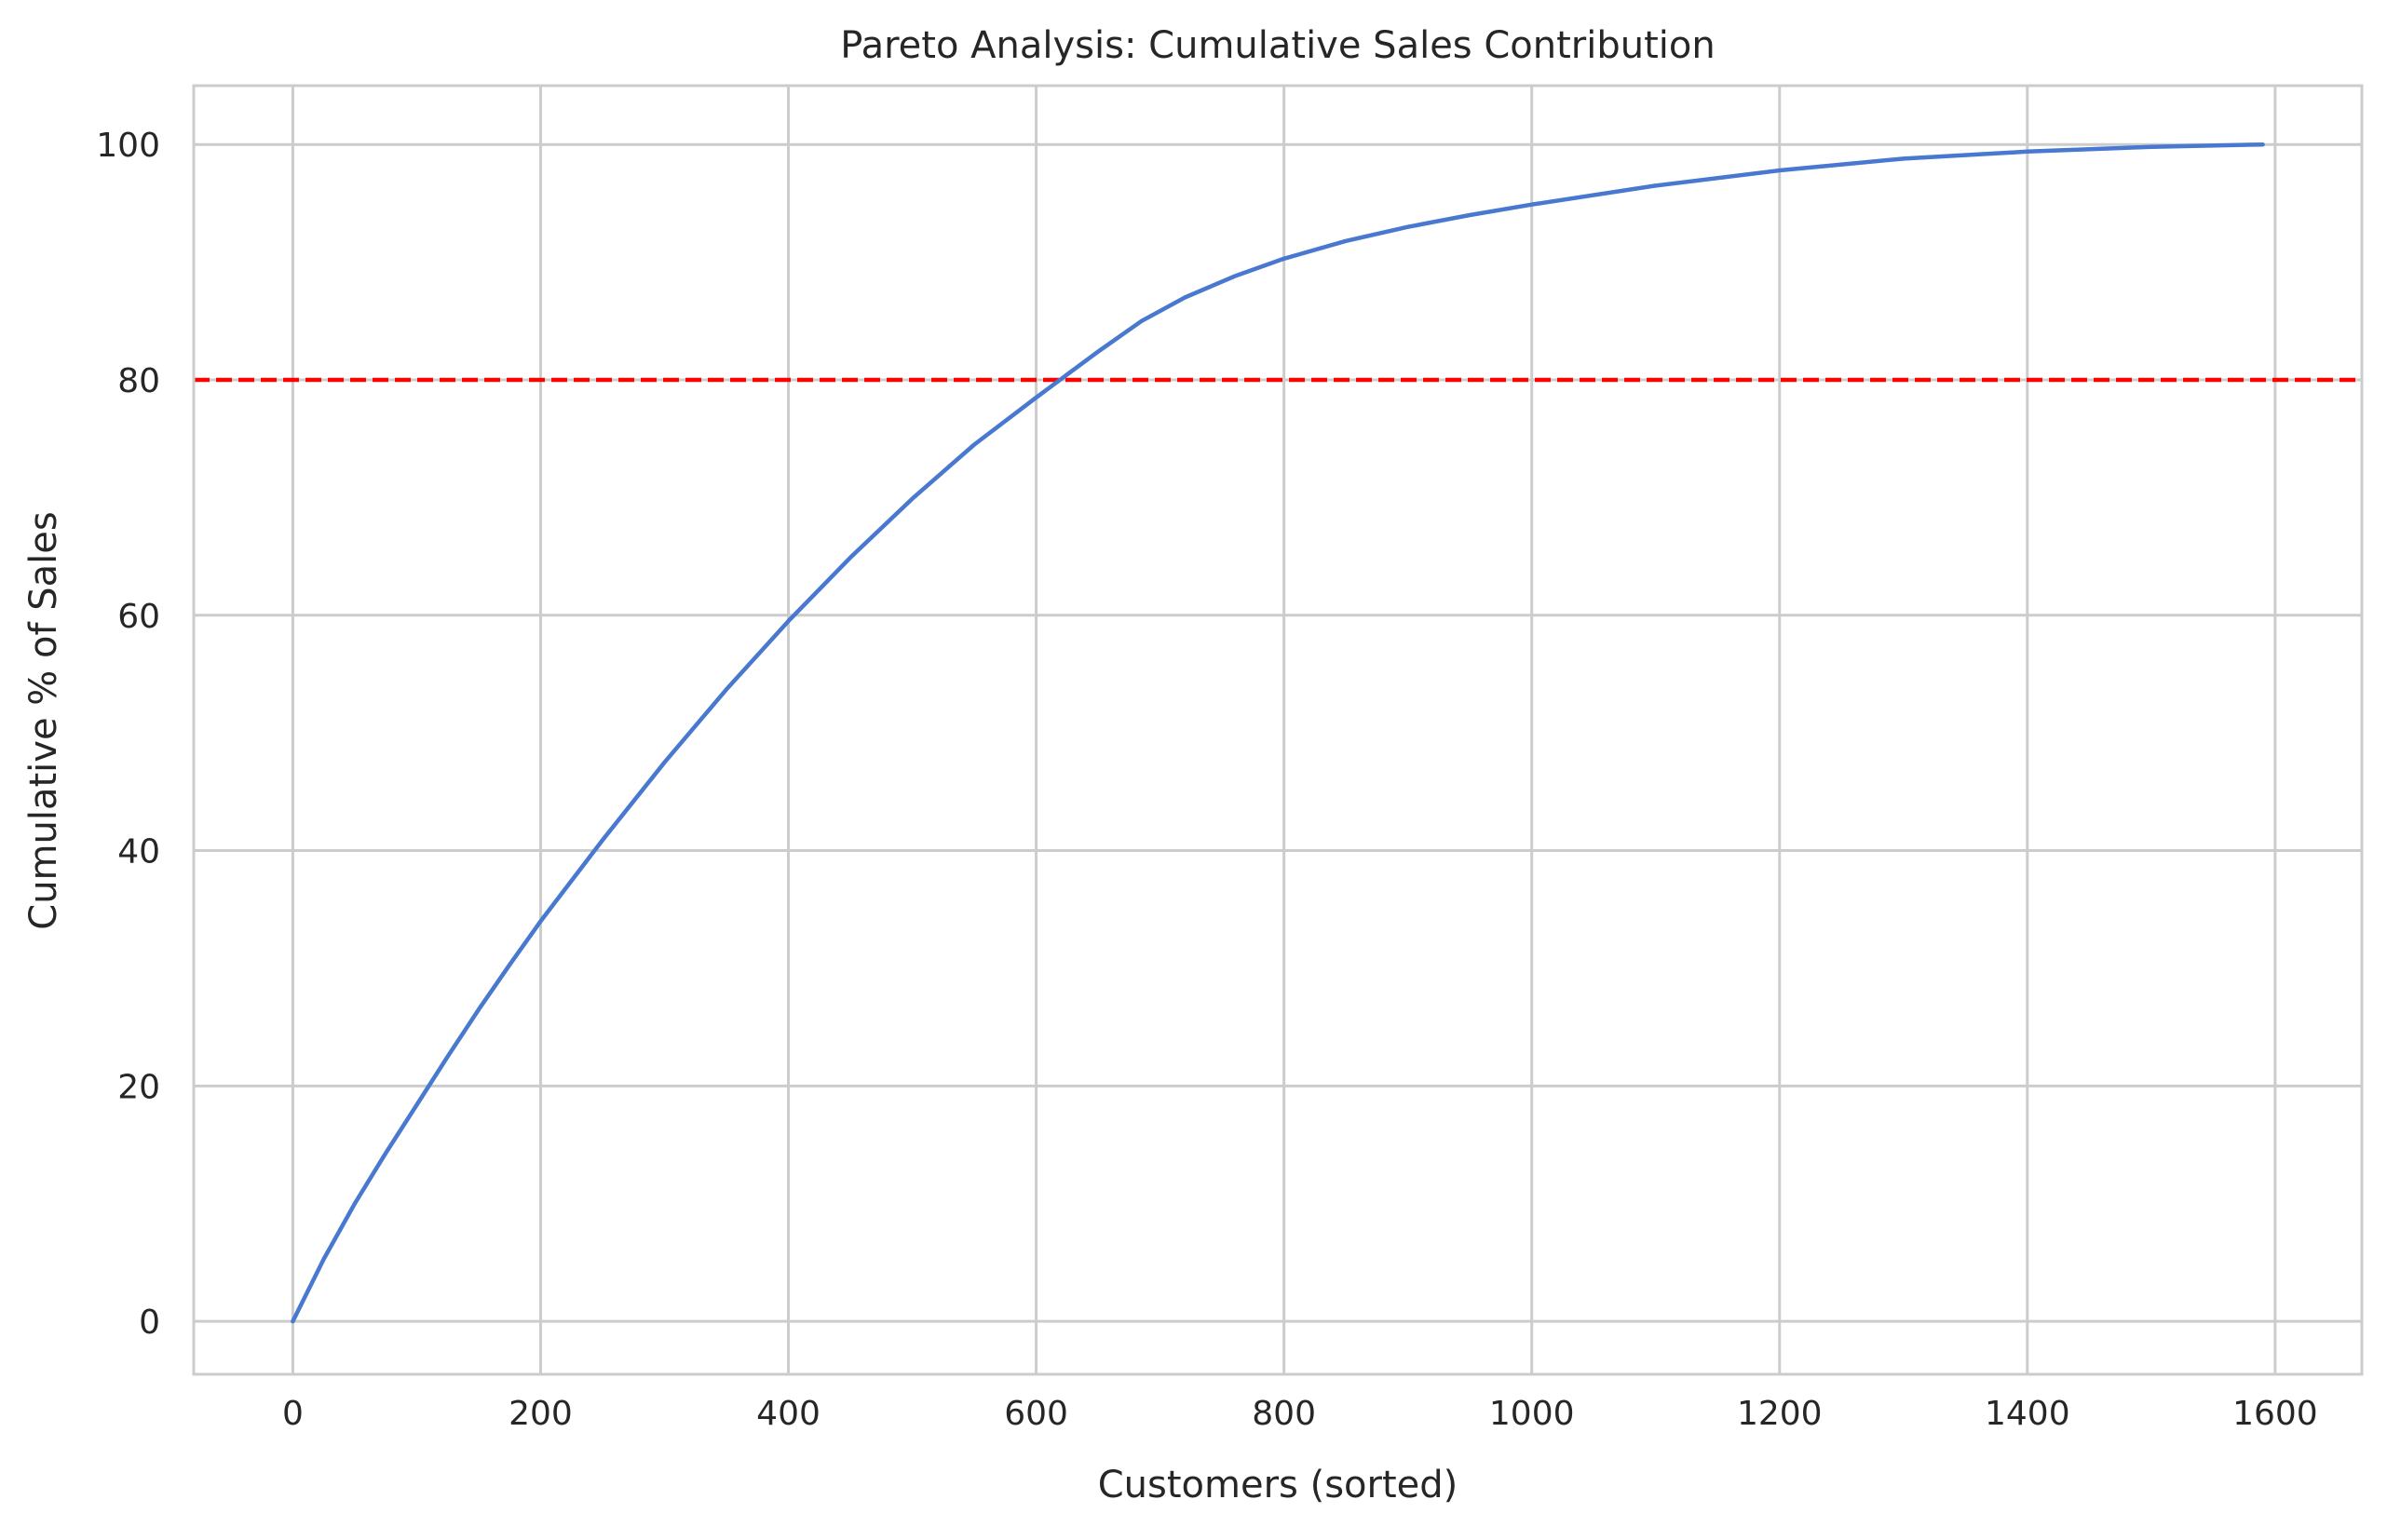 The width and height of the screenshot is (2387, 1540). I want to click on x-tick-label: 1600, so click(2275, 1414).